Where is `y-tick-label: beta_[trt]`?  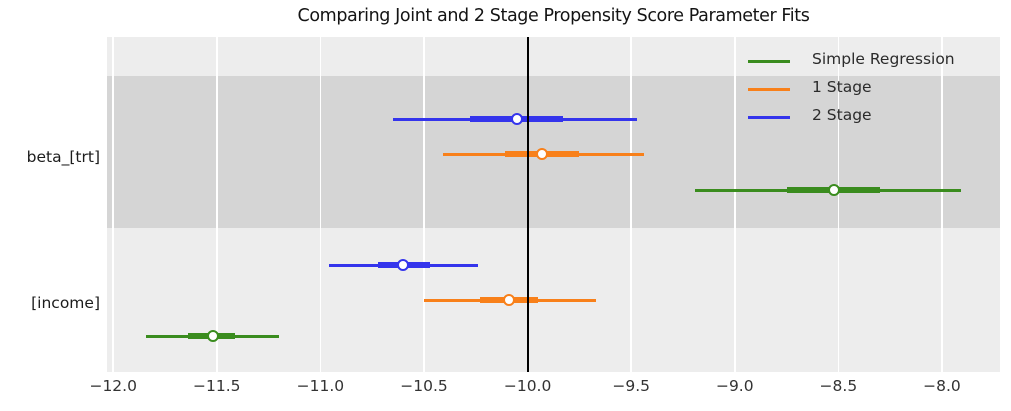
y-tick-label: beta_[trt] is located at coordinates (63, 157).